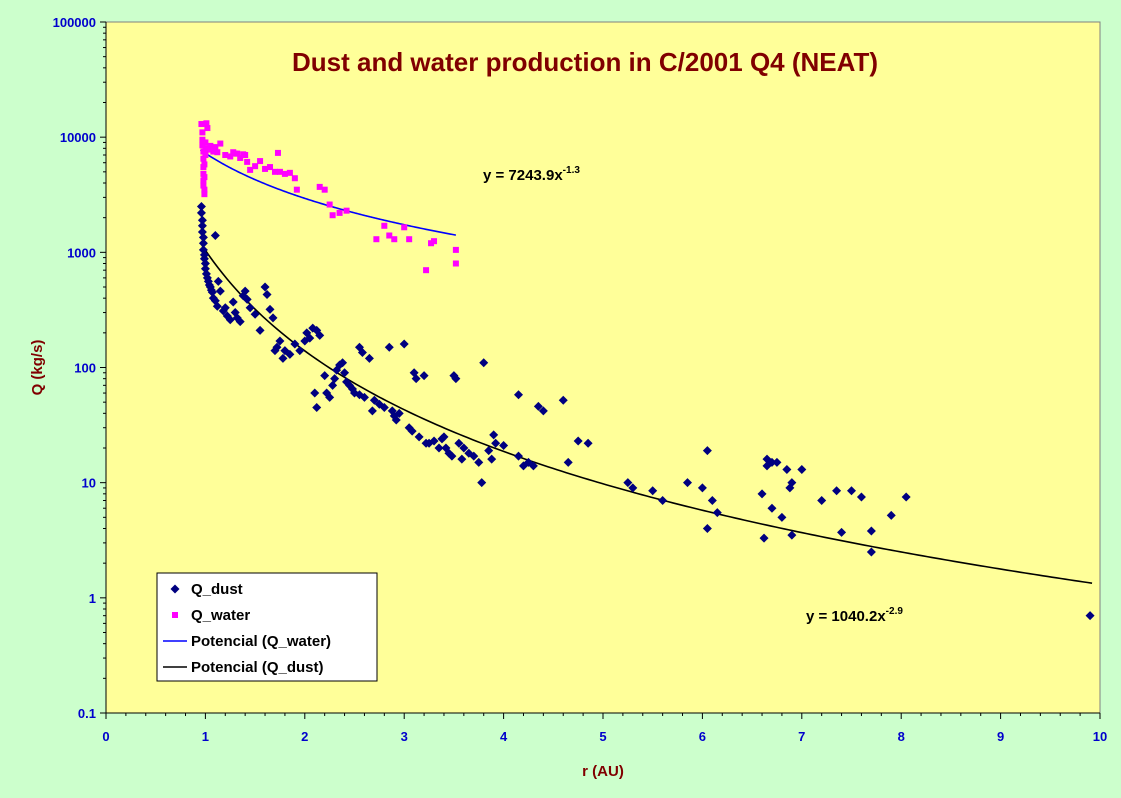  What do you see at coordinates (85, 368) in the screenshot?
I see `y-tick-label: 100` at bounding box center [85, 368].